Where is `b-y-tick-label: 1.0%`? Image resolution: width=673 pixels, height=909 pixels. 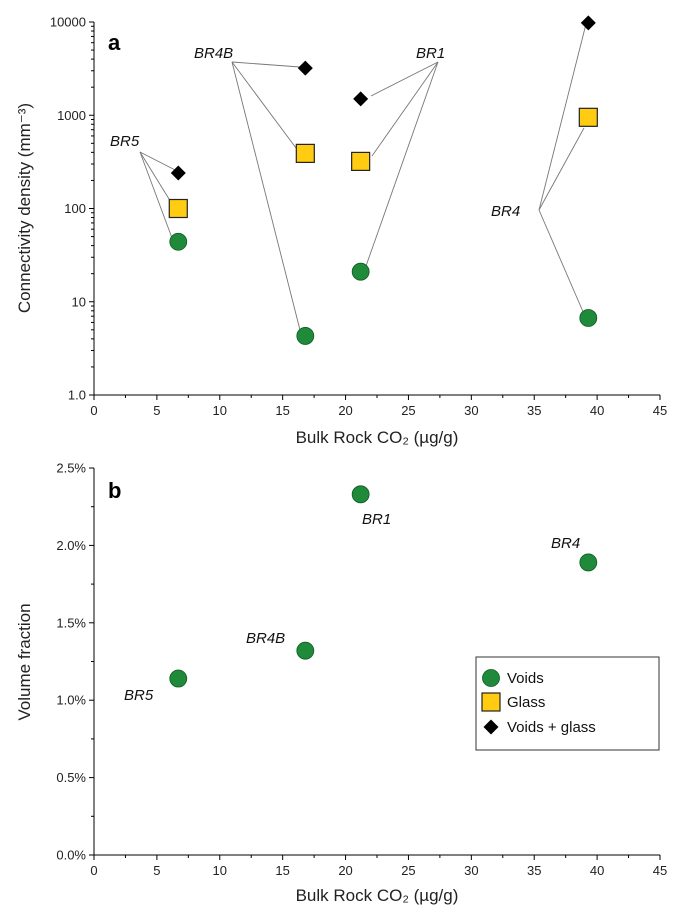 b-y-tick-label: 1.0% is located at coordinates (71, 700).